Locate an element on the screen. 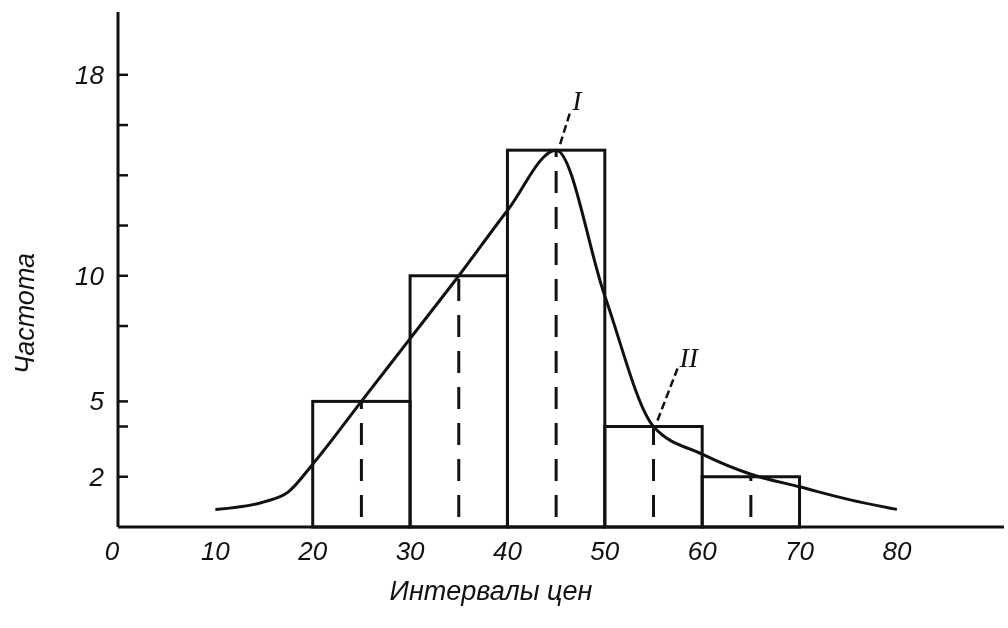 Image resolution: width=1008 pixels, height=628 pixels. x-tick-label: 70 is located at coordinates (800, 551).